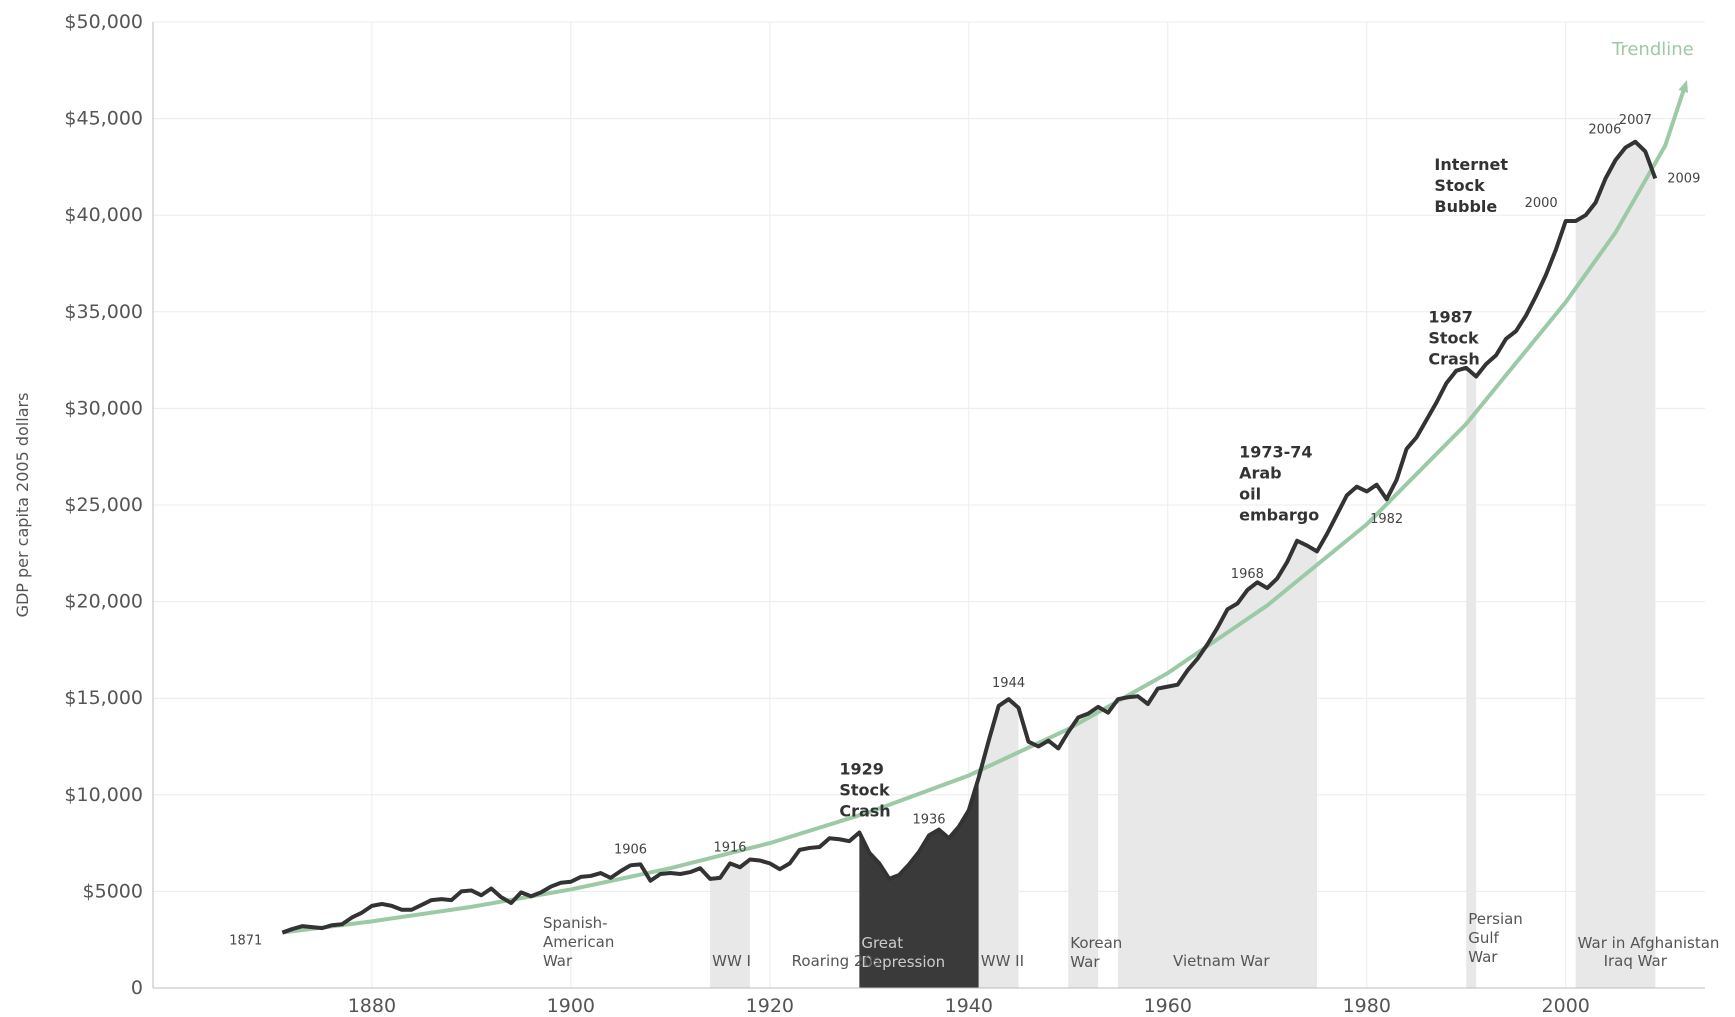 This screenshot has width=1735, height=1017. What do you see at coordinates (103, 795) in the screenshot?
I see `y-tick-label: $10,000` at bounding box center [103, 795].